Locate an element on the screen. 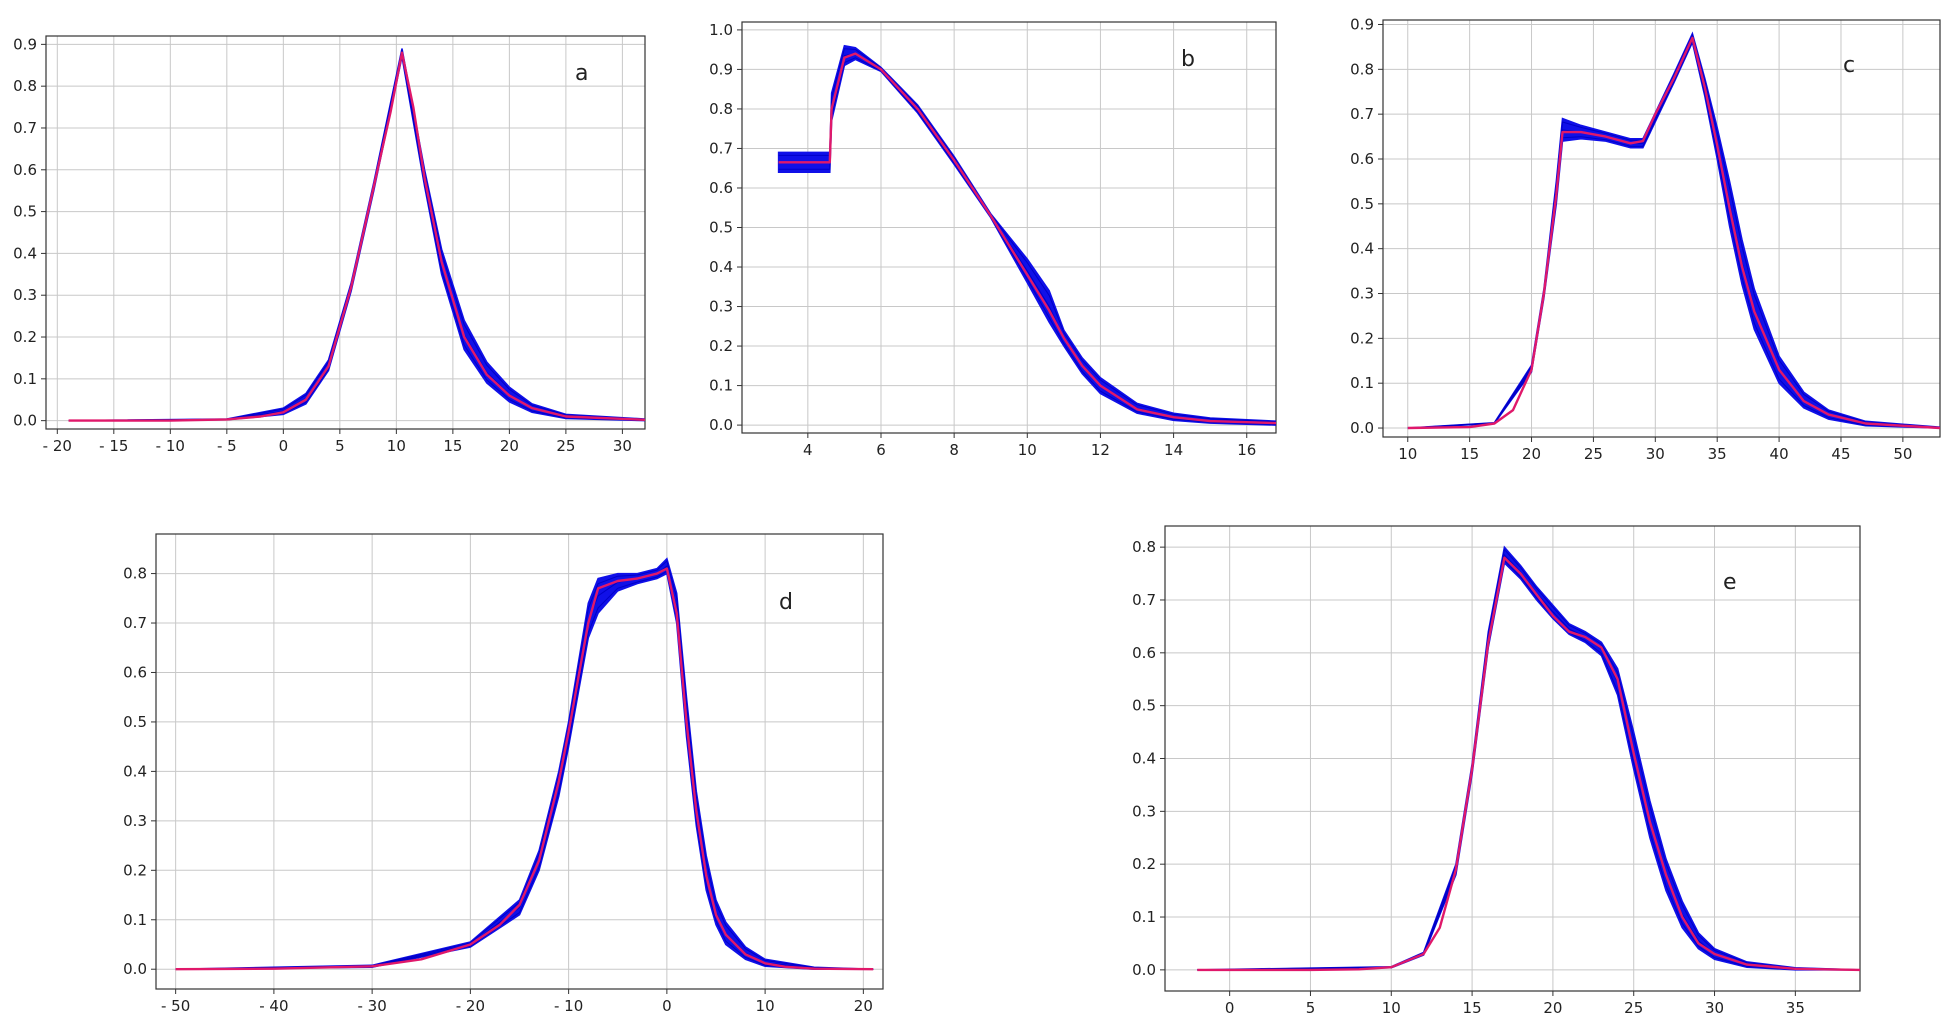 This screenshot has height=1025, width=1952. x-tick-label: - 10 is located at coordinates (170, 446).